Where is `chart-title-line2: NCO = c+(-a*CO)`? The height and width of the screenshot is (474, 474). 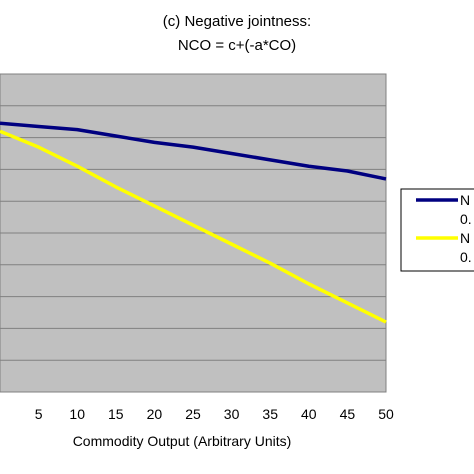
chart-title-line2: NCO = c+(-a*CO) is located at coordinates (237, 45).